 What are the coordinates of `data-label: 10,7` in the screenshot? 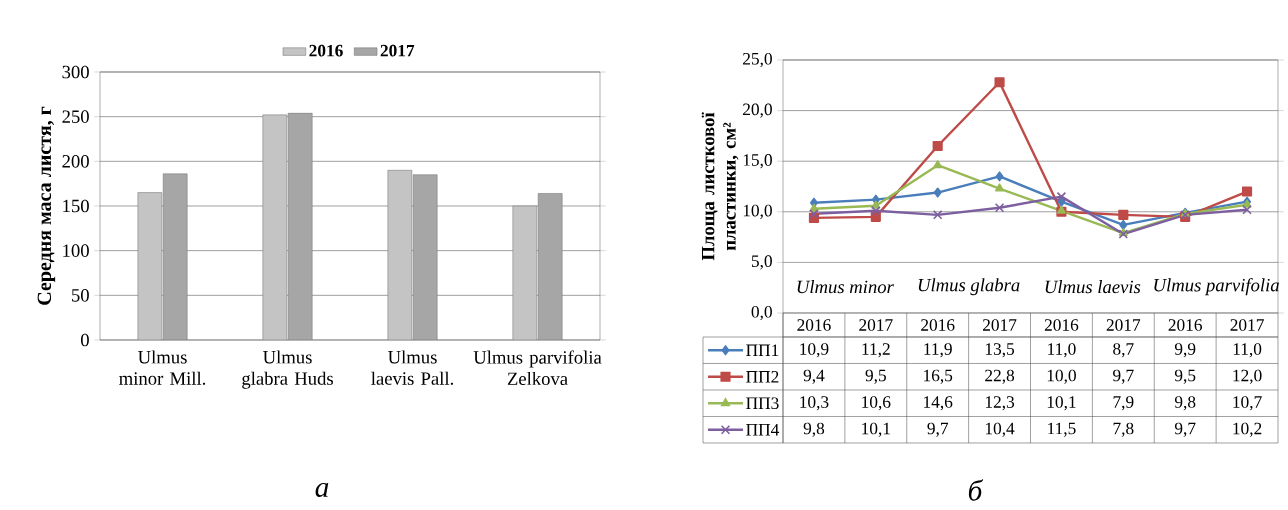 It's located at (1247, 403).